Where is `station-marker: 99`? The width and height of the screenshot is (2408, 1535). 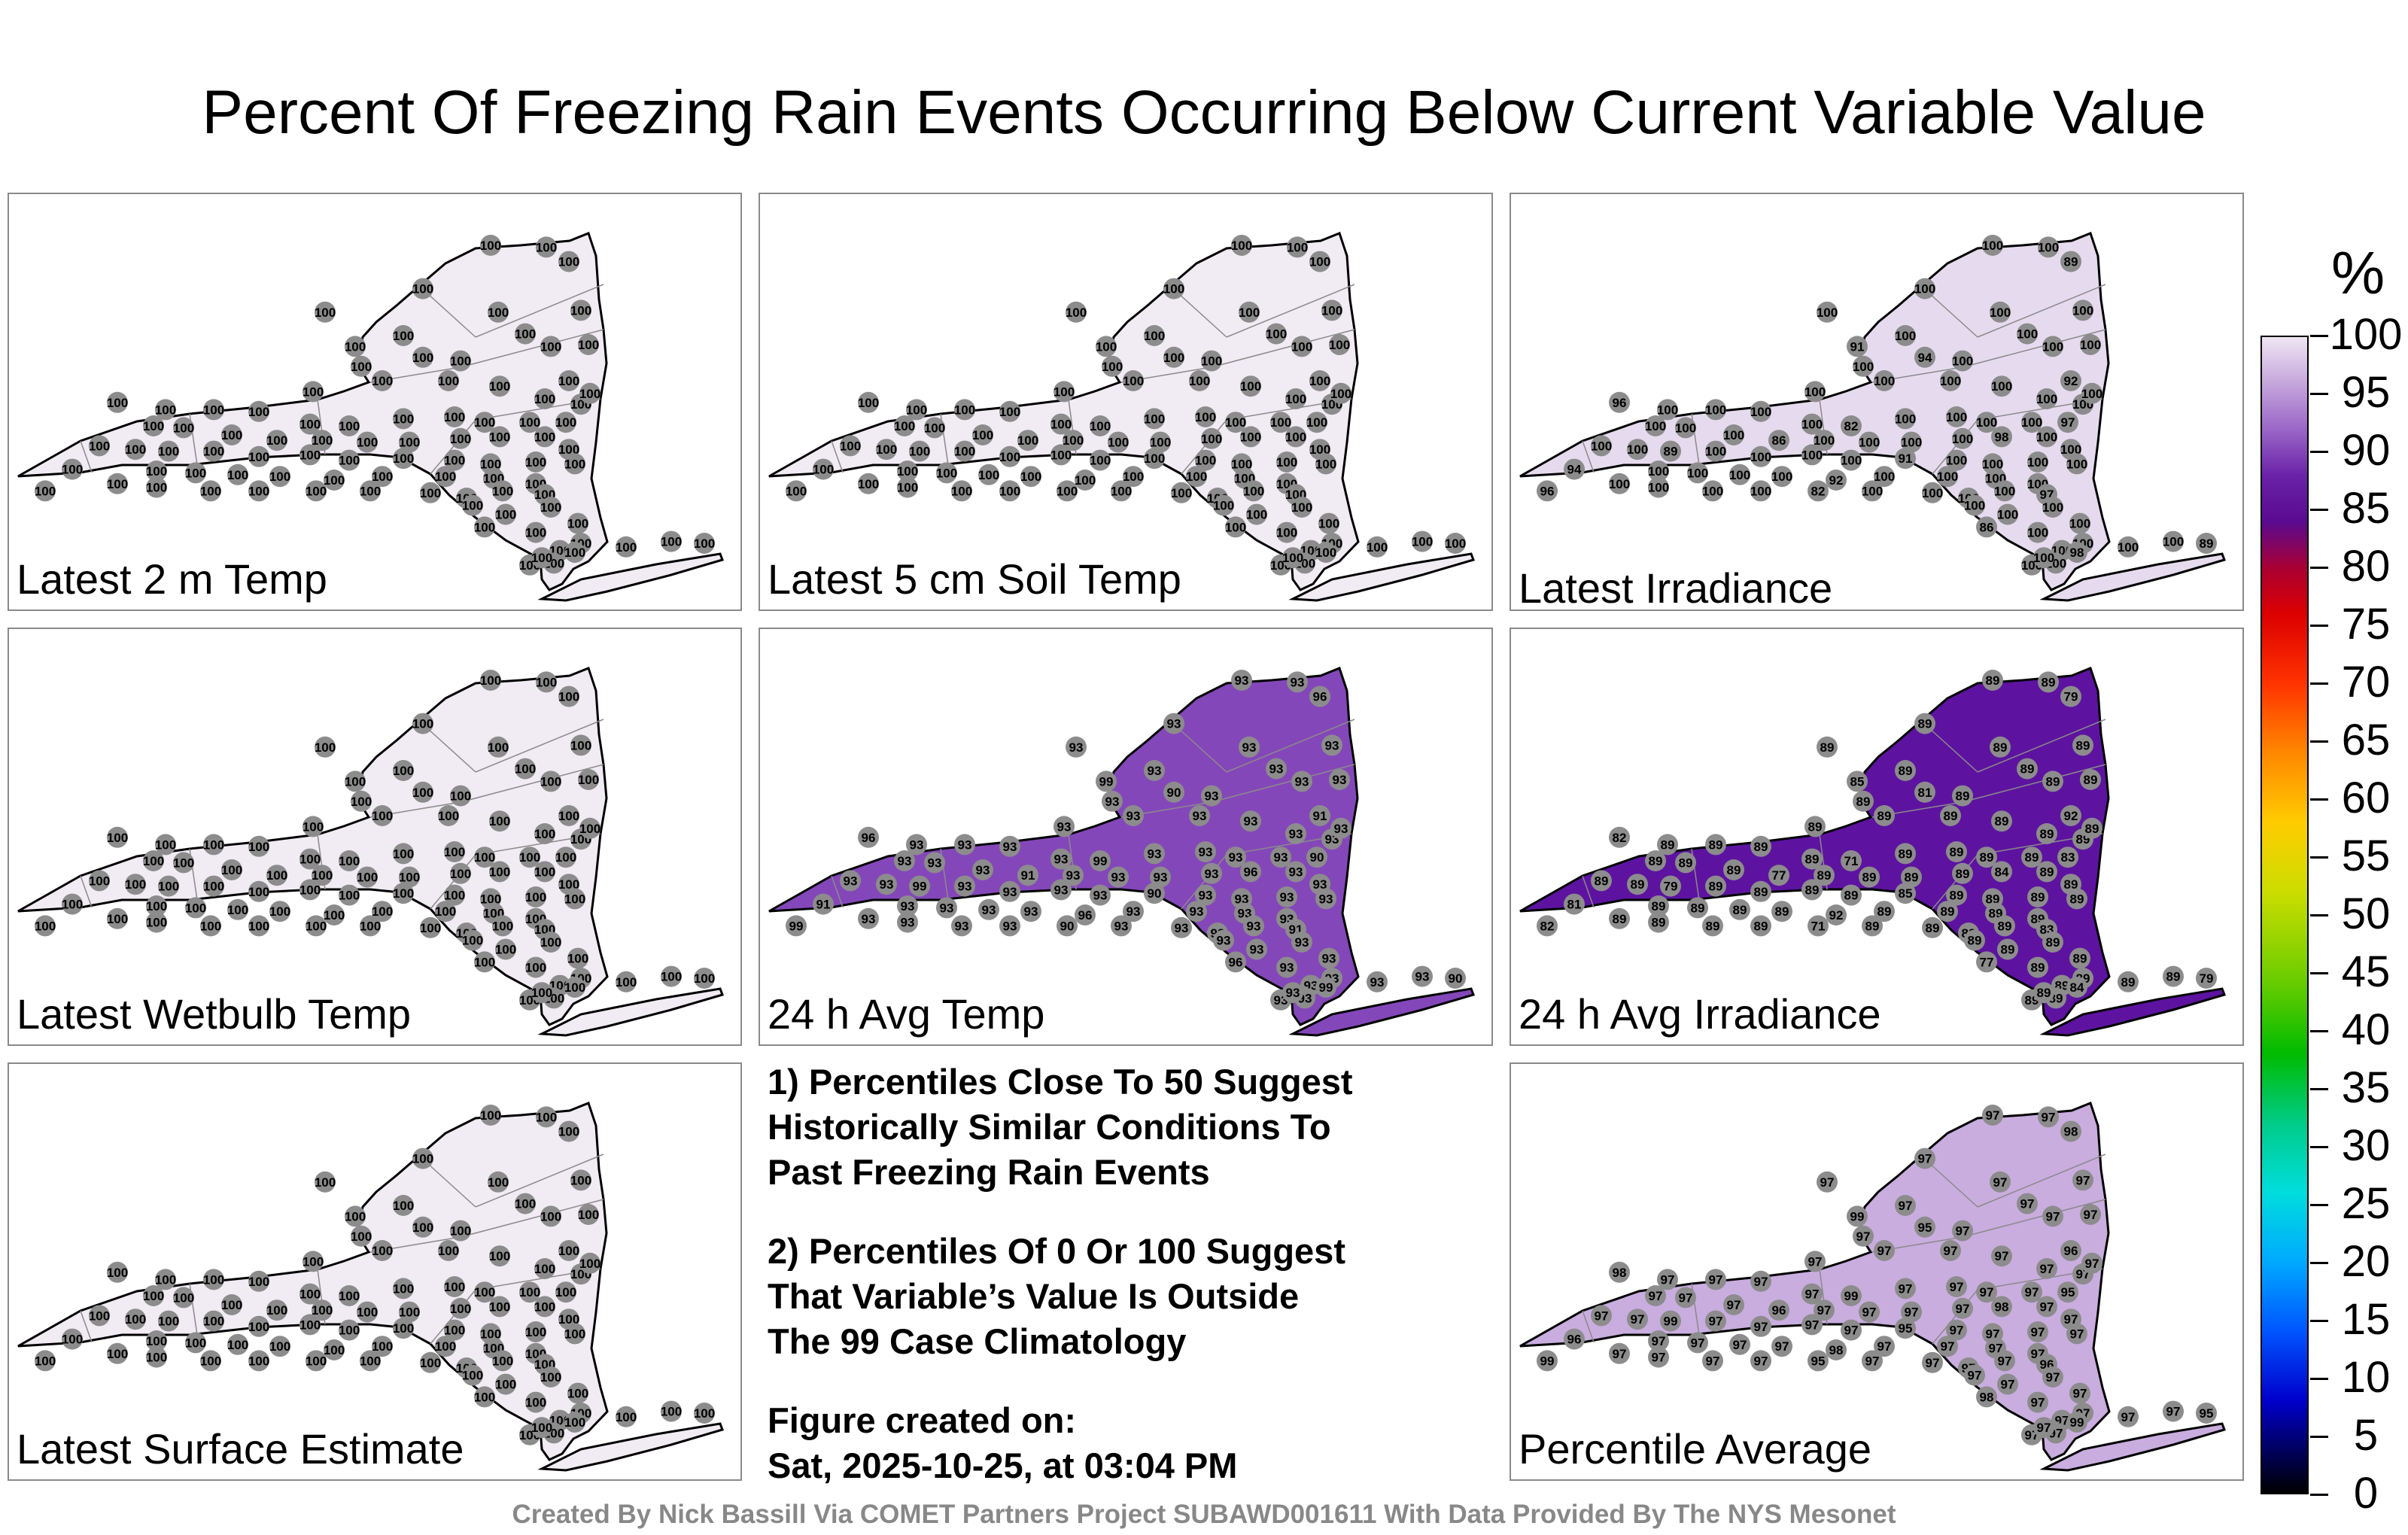 station-marker: 99 is located at coordinates (1851, 1295).